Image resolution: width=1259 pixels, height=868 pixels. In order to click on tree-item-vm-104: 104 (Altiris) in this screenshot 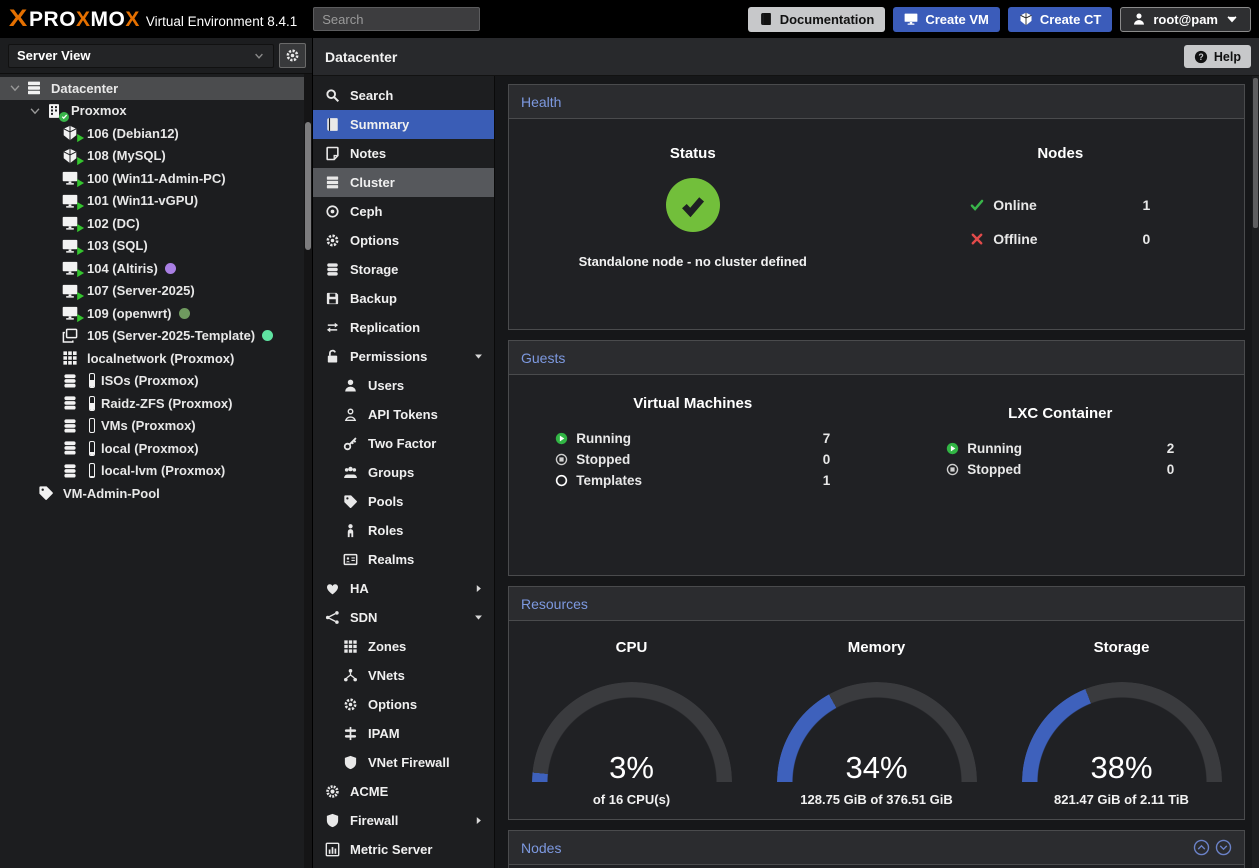, I will do `click(156, 268)`.